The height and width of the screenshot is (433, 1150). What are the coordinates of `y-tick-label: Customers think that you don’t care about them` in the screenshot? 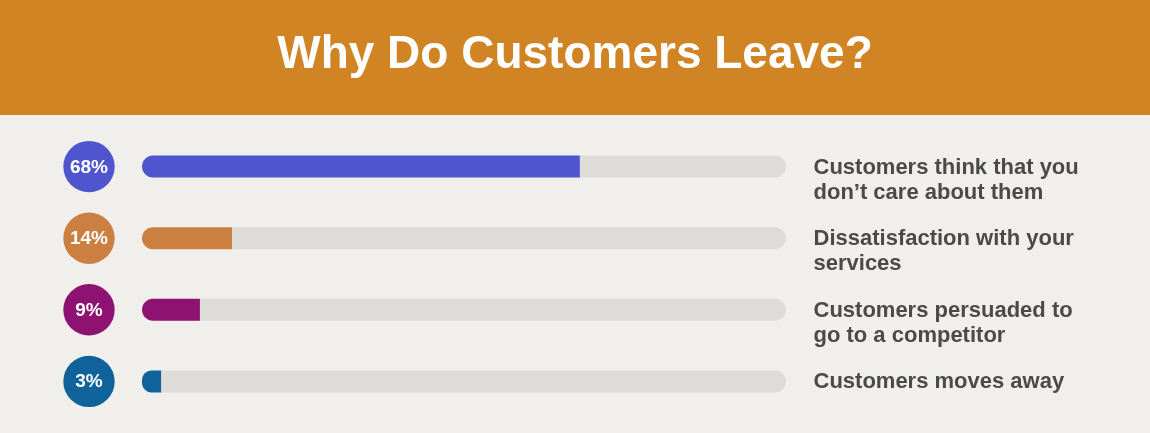 It's located at (946, 178).